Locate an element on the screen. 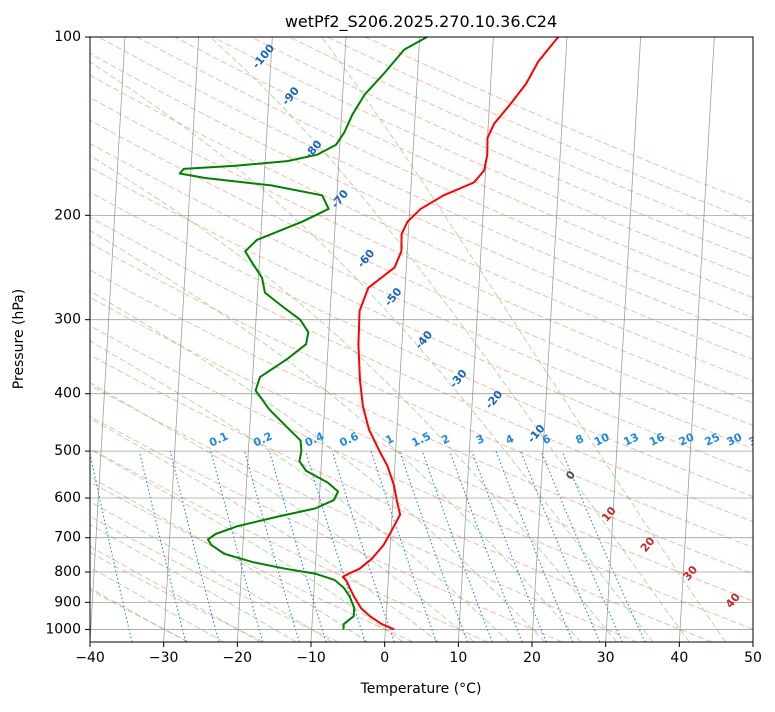  y-tick-label: 200 is located at coordinates (67, 215).